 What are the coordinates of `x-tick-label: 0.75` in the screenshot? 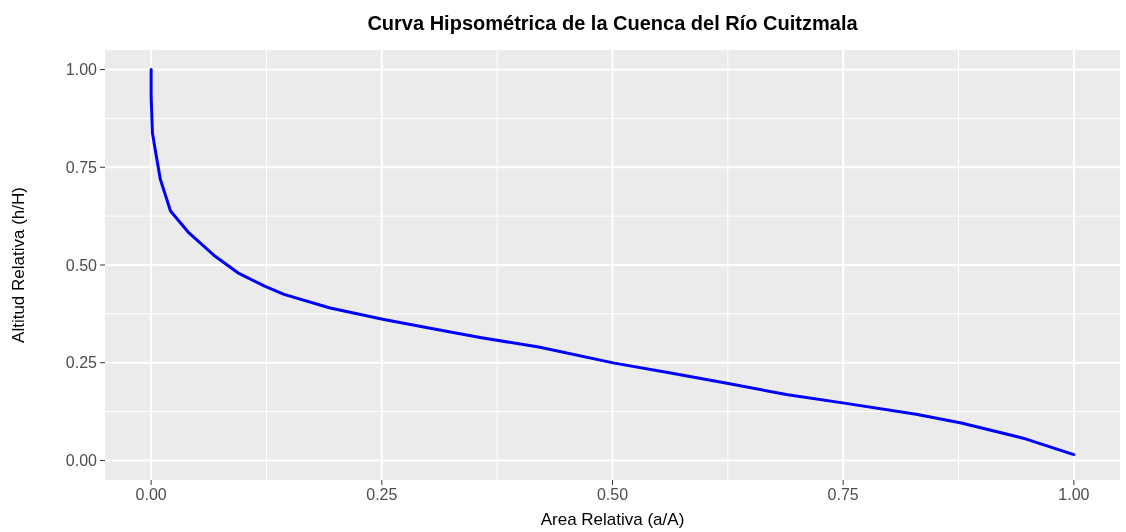 It's located at (843, 494).